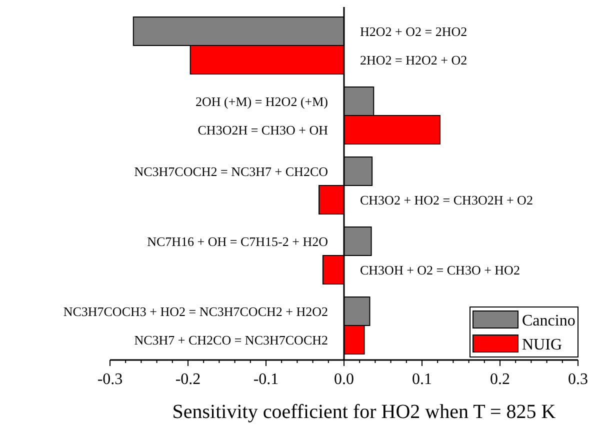 The height and width of the screenshot is (428, 597). I want to click on y-tick-label: NC3H7COCH3 + HO2 = NC3H7COCH2 + H2O2, so click(195, 311).